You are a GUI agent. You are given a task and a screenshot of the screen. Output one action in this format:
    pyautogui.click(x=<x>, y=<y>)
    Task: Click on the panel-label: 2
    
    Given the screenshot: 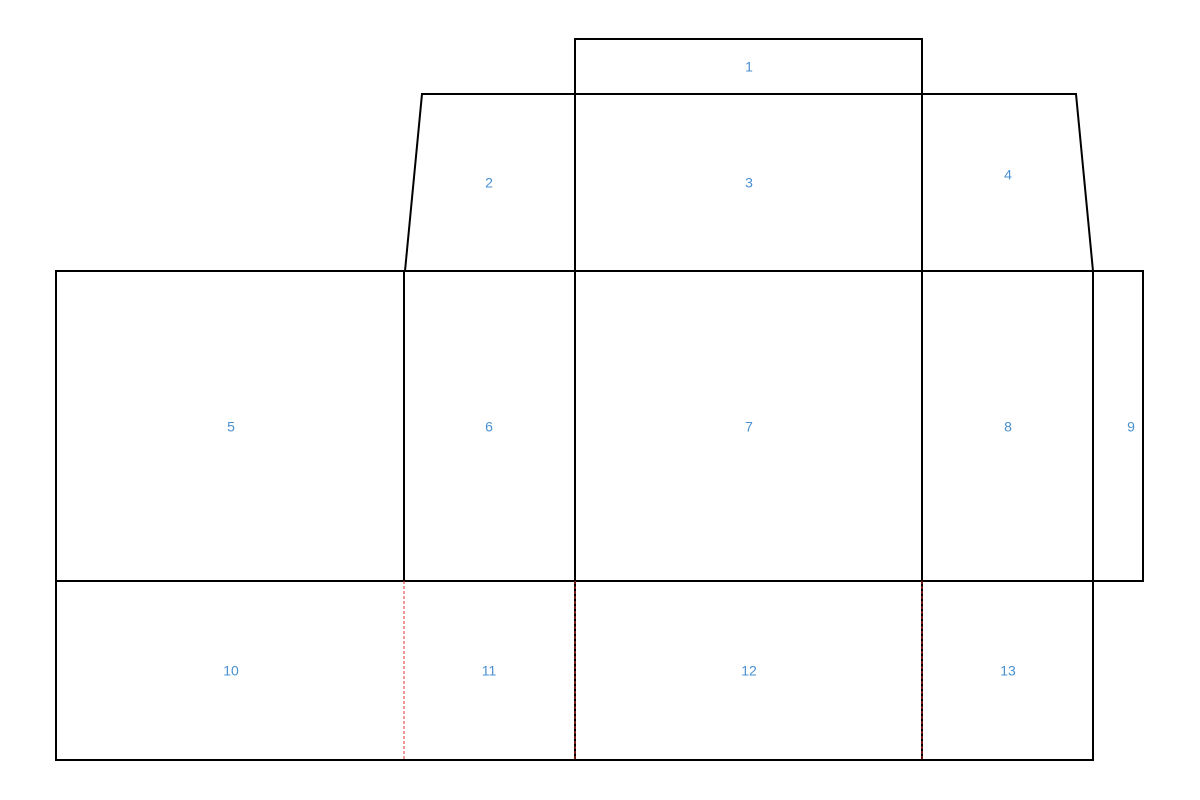 What is the action you would take?
    pyautogui.click(x=489, y=183)
    